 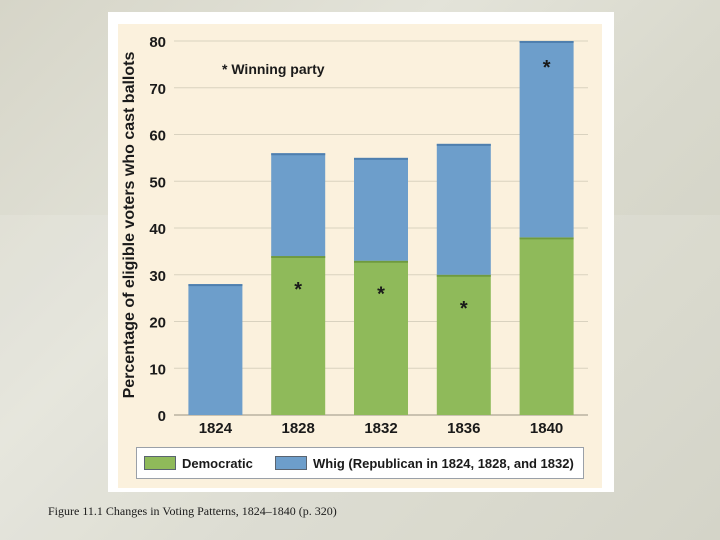 I want to click on y-tick-labels: 0 10 20 30 40 50 60 70 80, so click(x=157, y=229).